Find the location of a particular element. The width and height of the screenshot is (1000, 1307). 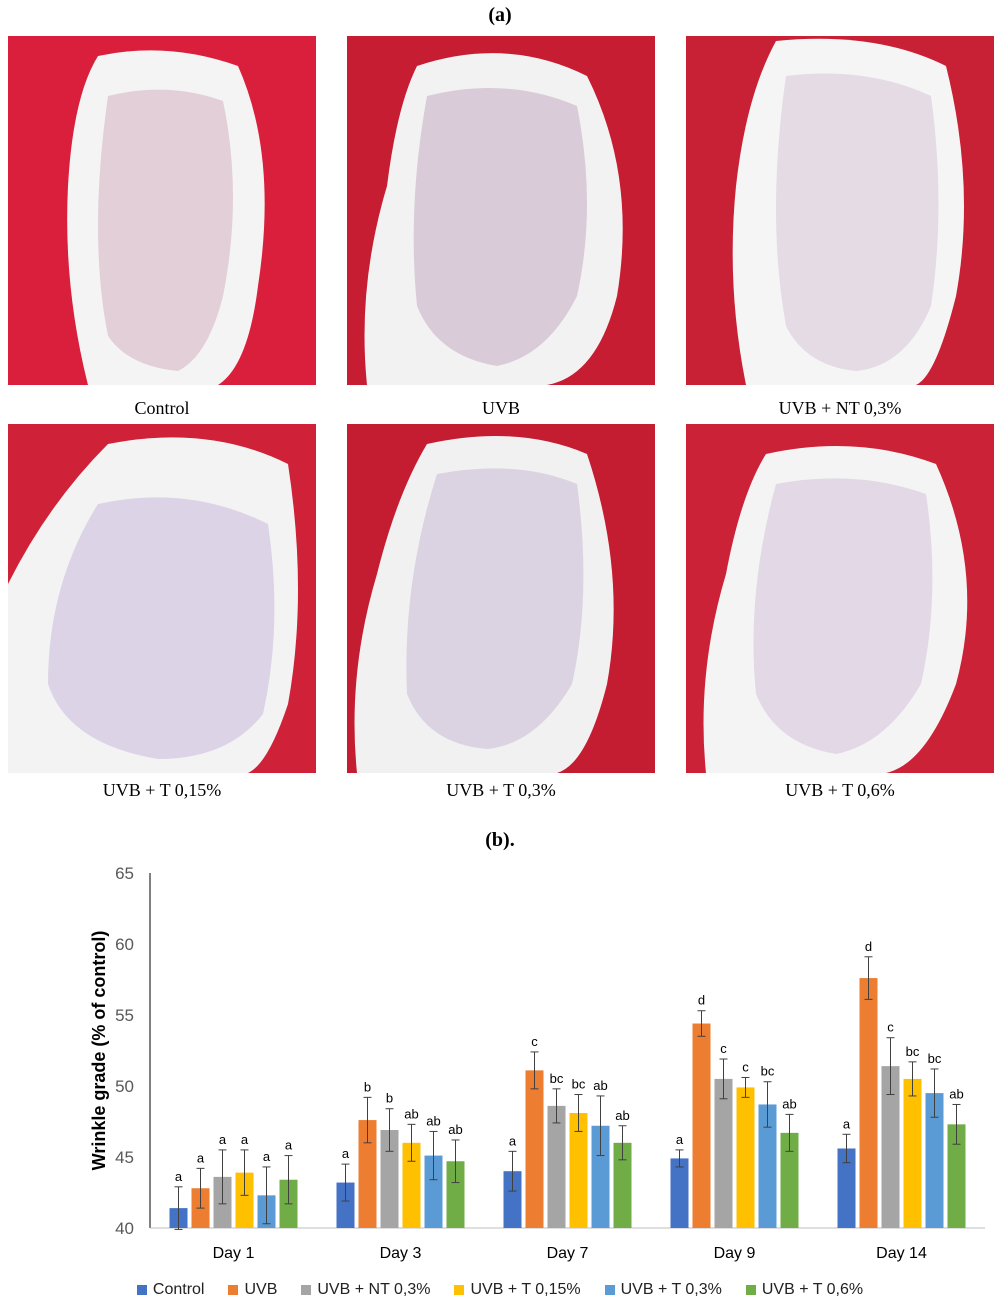

y-tick-label: 40 is located at coordinates (124, 1228).